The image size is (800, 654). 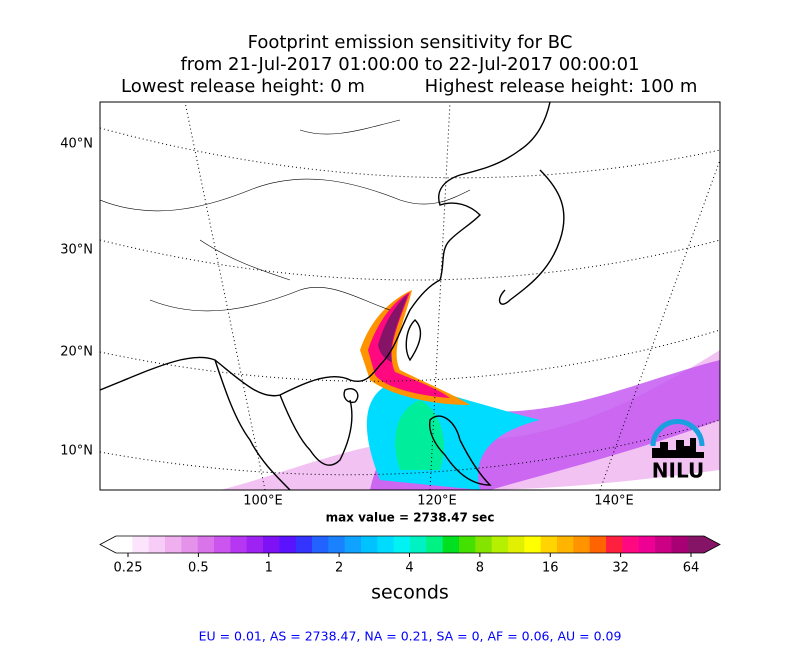 I want to click on lon-label: 120°E, so click(x=437, y=501).